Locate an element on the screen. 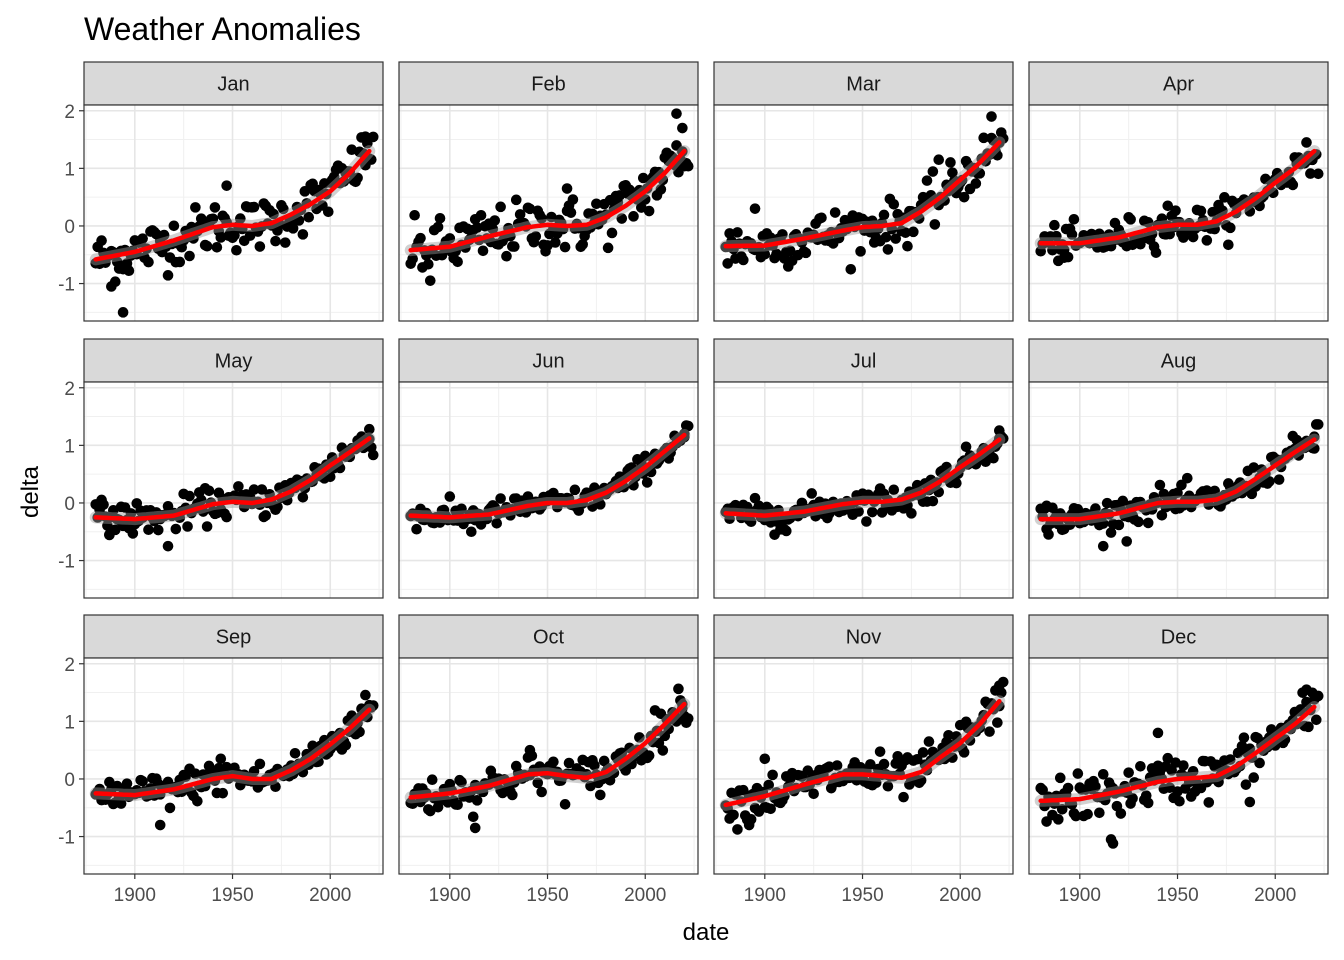 The image size is (1344, 960). facet-panel-feb: Feb is located at coordinates (548, 191).